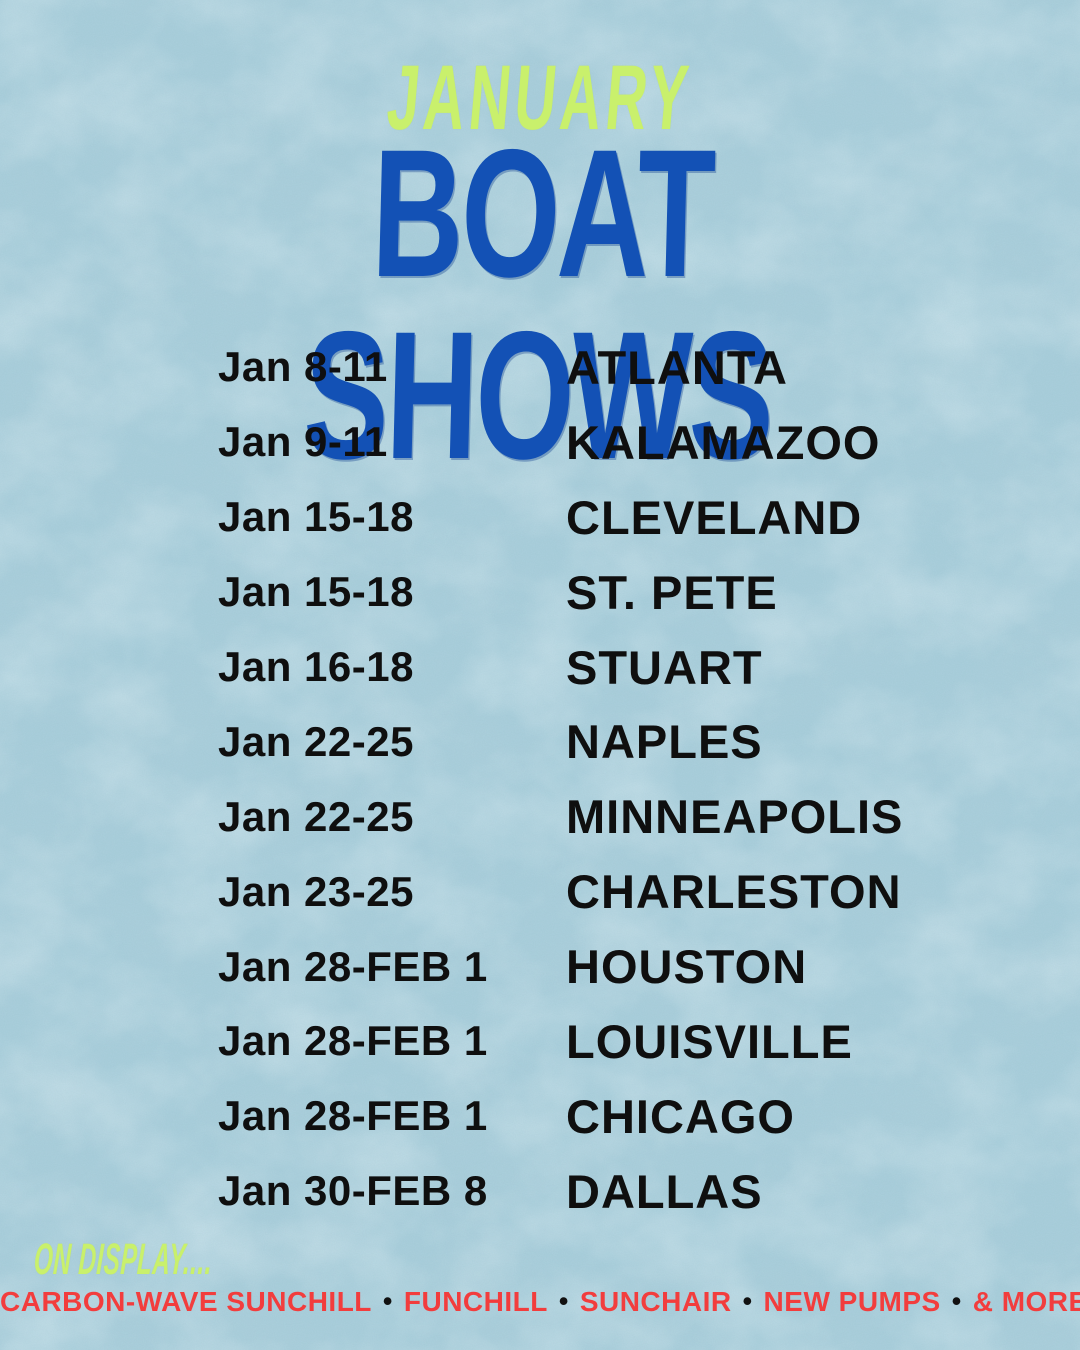 The image size is (1080, 1350). What do you see at coordinates (316, 891) in the screenshot?
I see `show-dates: Jan 23-25` at bounding box center [316, 891].